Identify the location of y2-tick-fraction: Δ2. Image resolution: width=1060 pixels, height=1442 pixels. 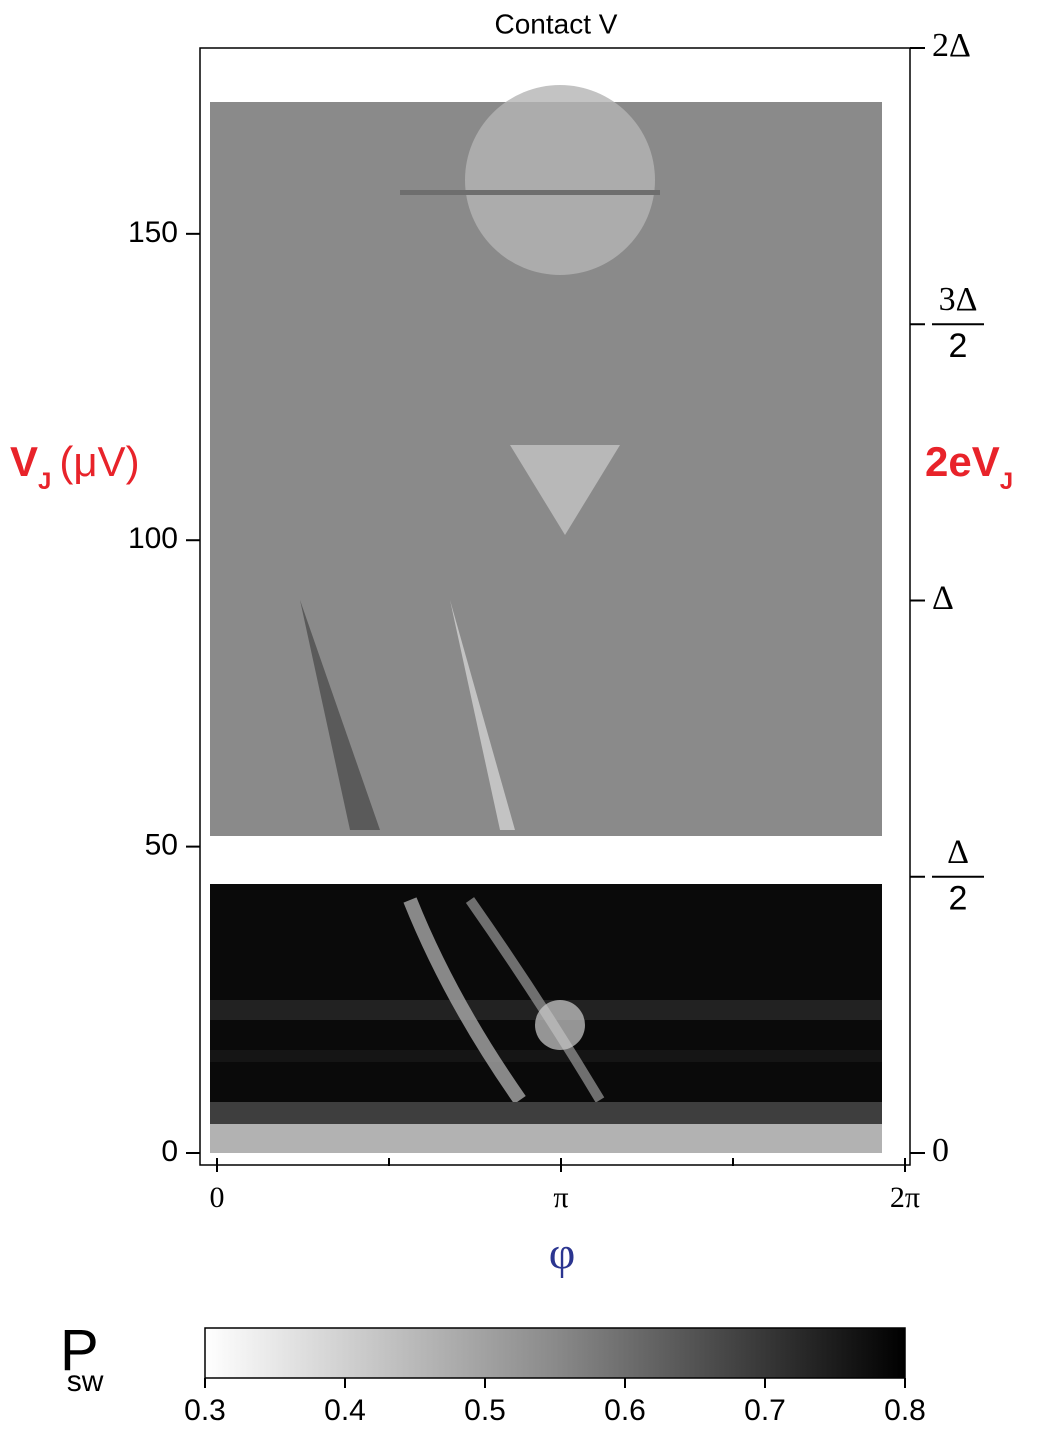
(958, 876).